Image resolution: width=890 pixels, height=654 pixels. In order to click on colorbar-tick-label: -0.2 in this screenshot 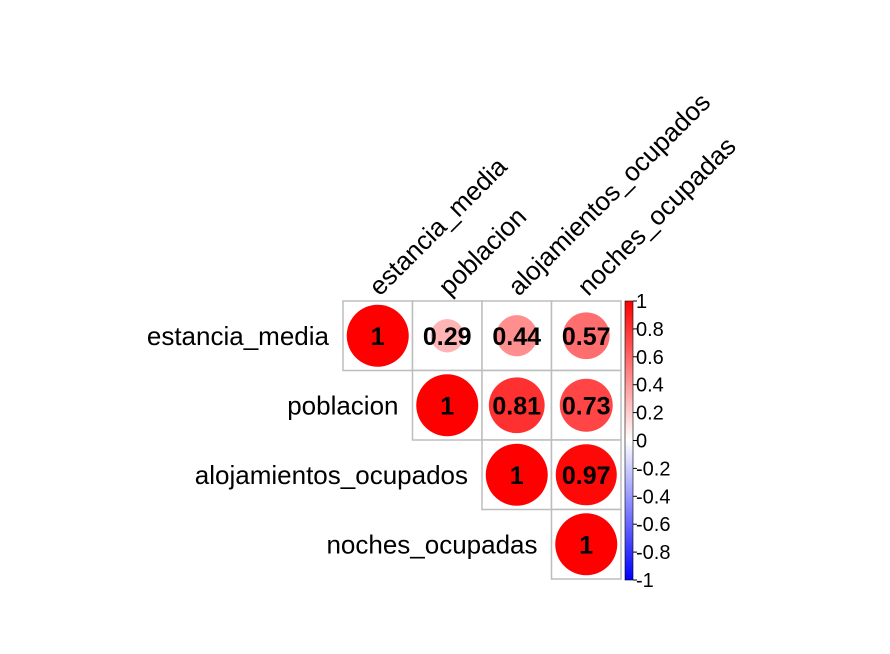, I will do `click(653, 469)`.